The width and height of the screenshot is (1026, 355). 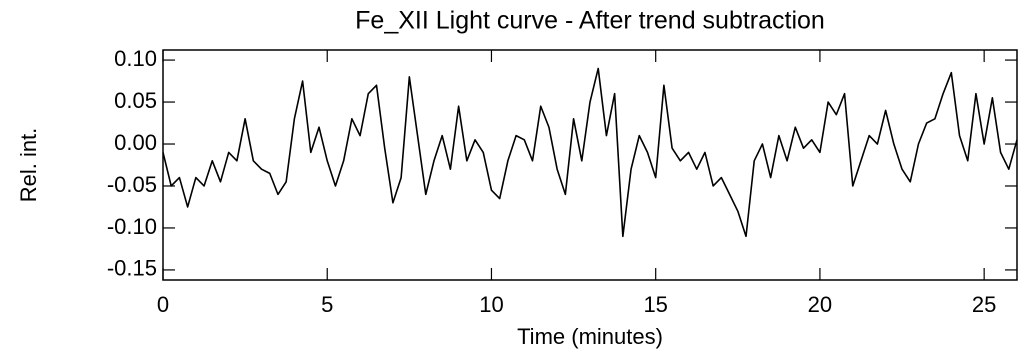 I want to click on x-axis-label: Time (minutes), so click(x=590, y=336).